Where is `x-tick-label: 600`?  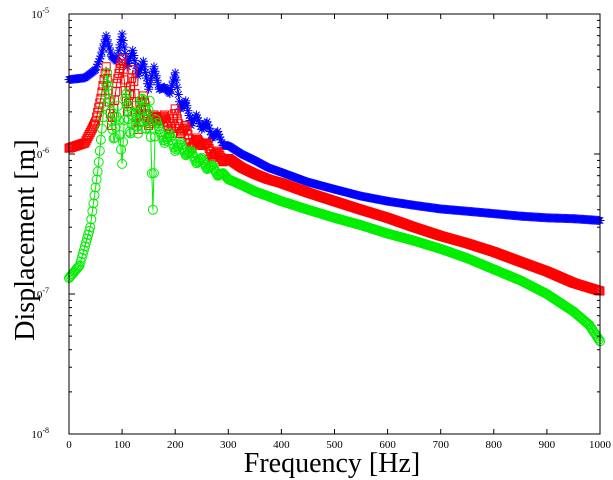 x-tick-label: 600 is located at coordinates (387, 445).